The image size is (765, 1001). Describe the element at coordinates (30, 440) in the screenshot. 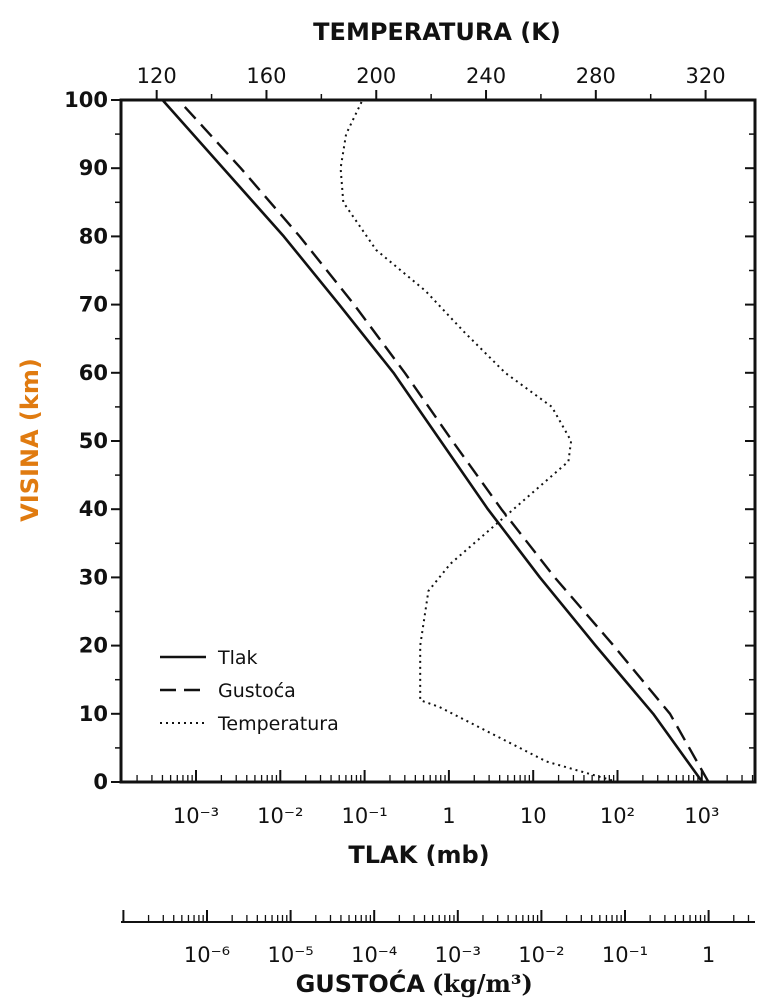

I see `left-axis-title: VISINA (km)` at that location.